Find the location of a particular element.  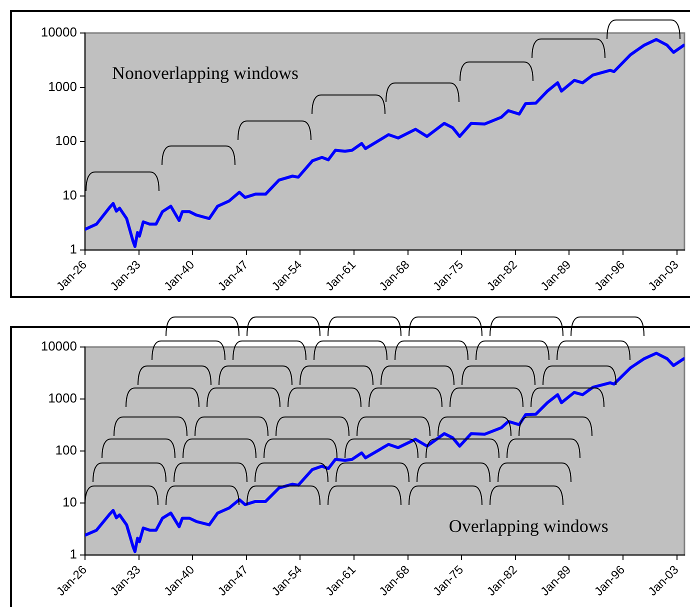

annotation: Overlapping windows is located at coordinates (528, 526).